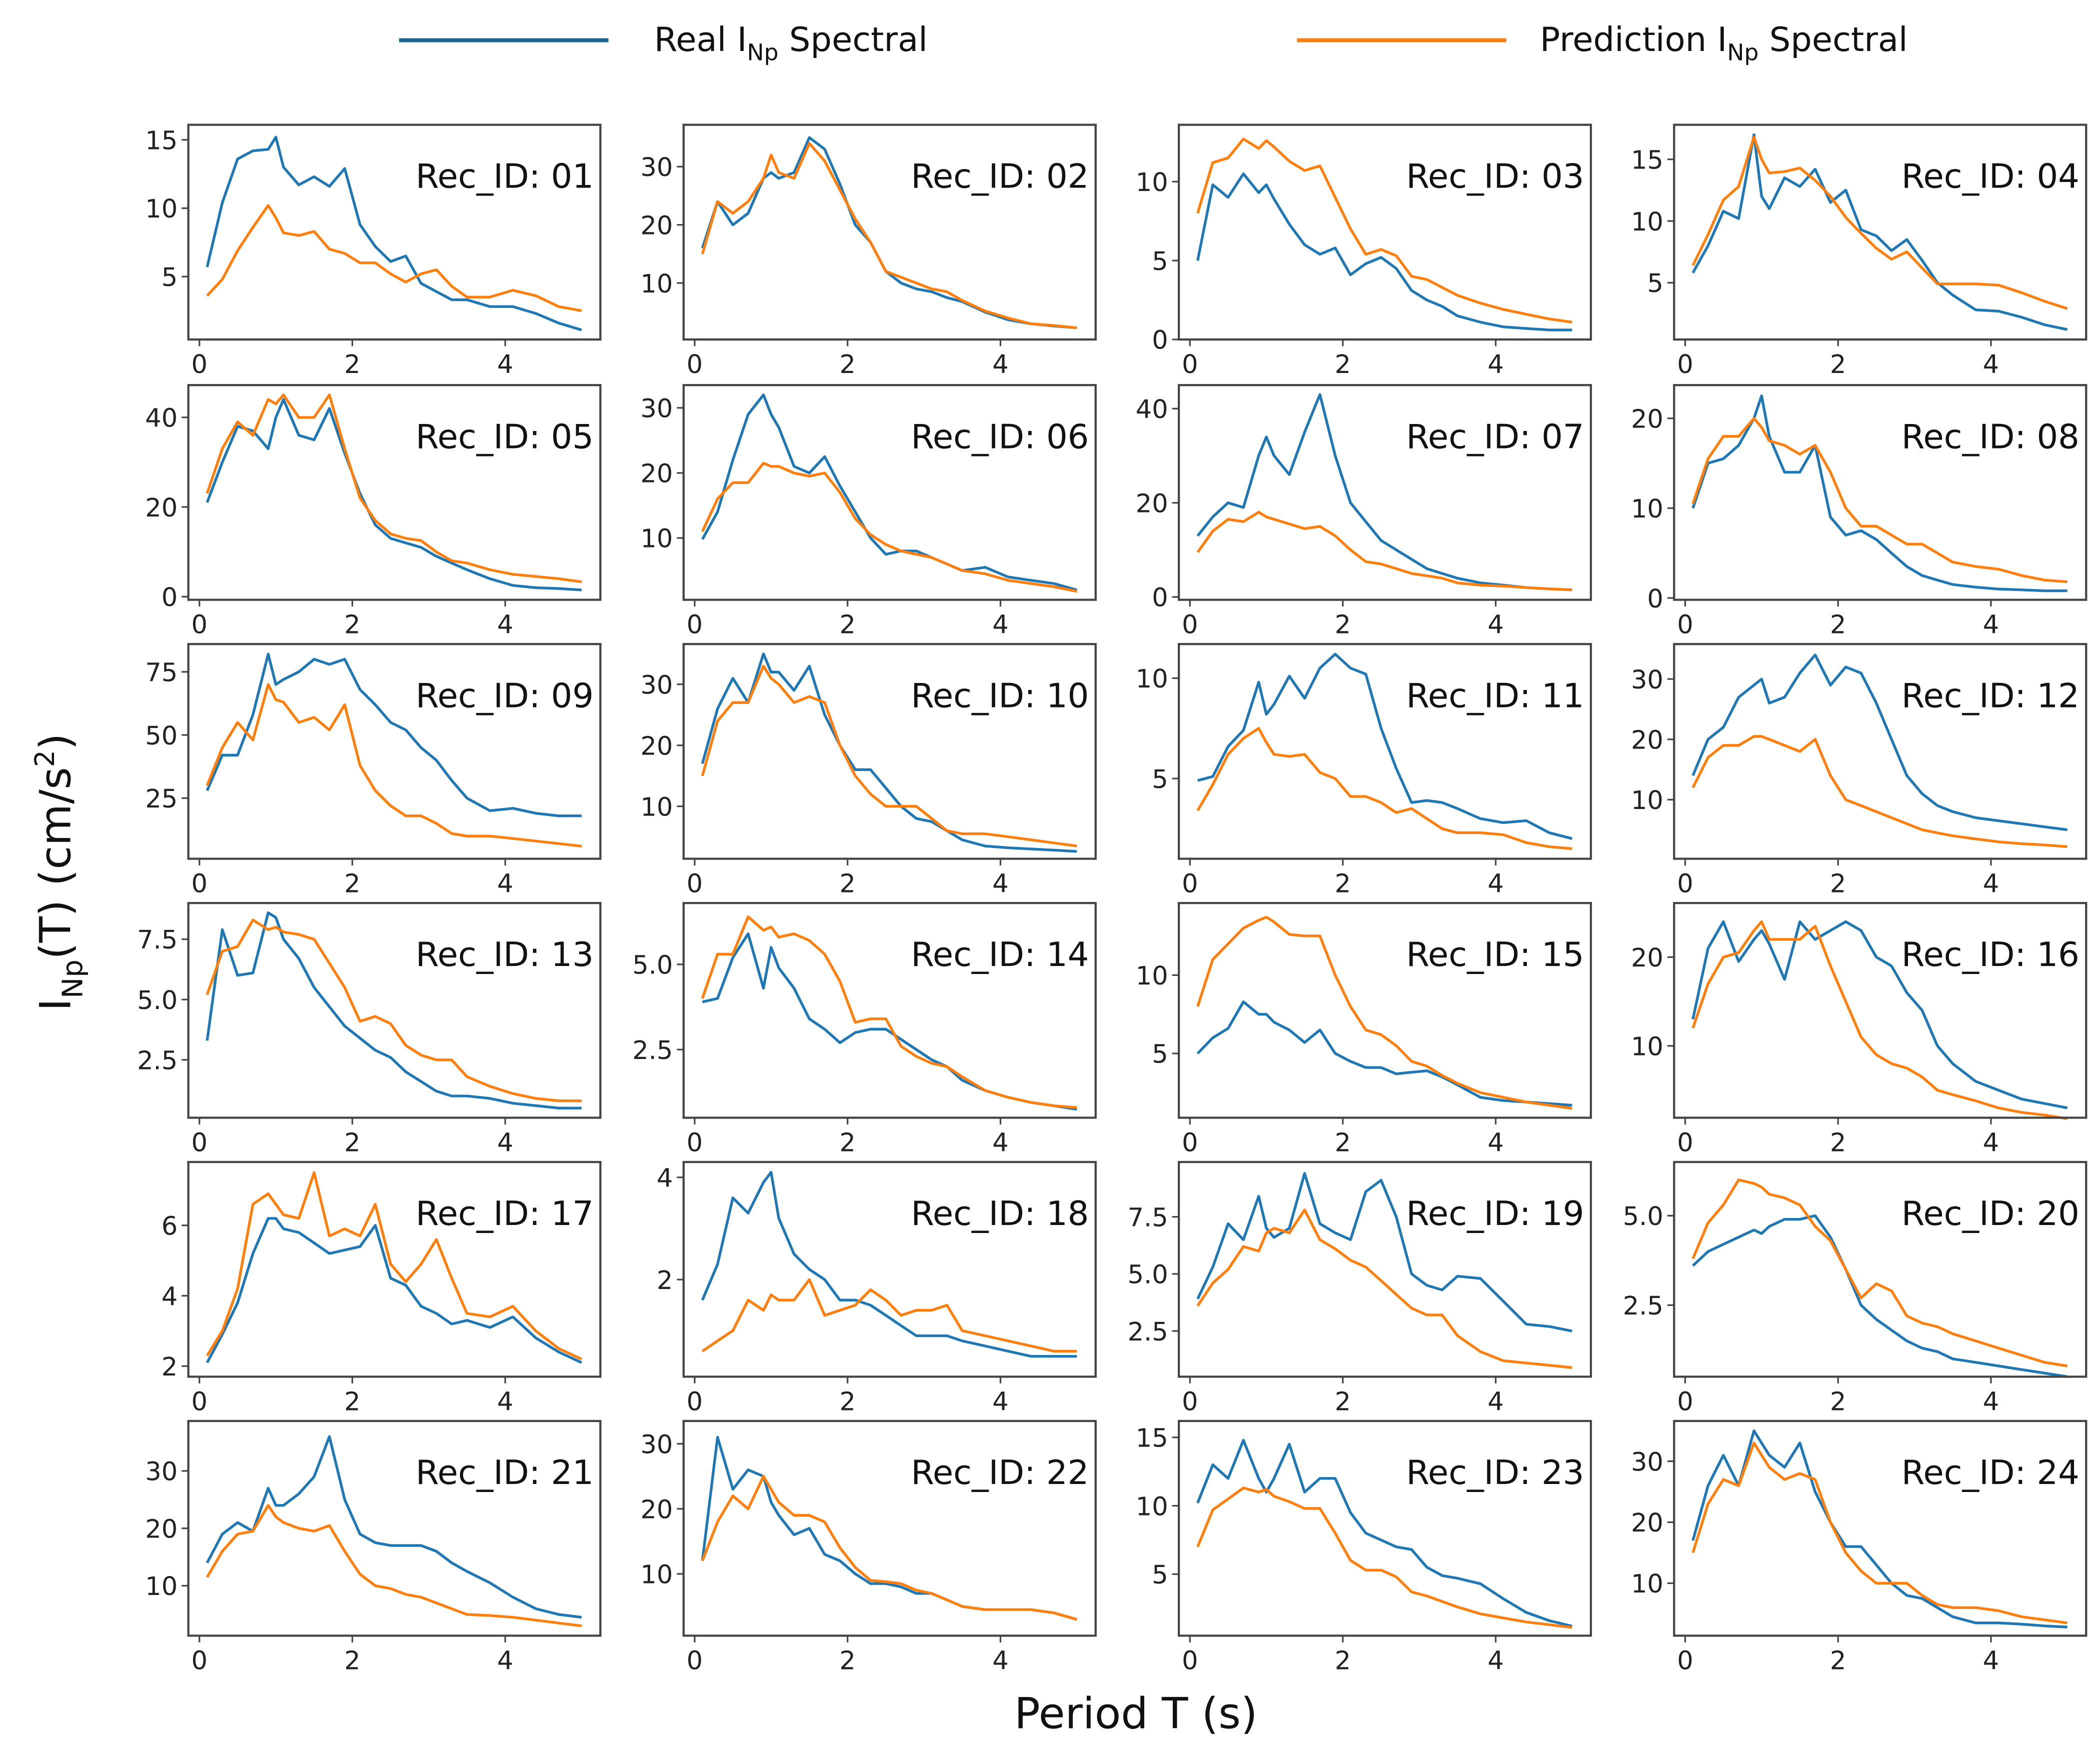 This screenshot has height=1739, width=2100. Describe the element at coordinates (1647, 160) in the screenshot. I see `y-tick-label: 15` at that location.